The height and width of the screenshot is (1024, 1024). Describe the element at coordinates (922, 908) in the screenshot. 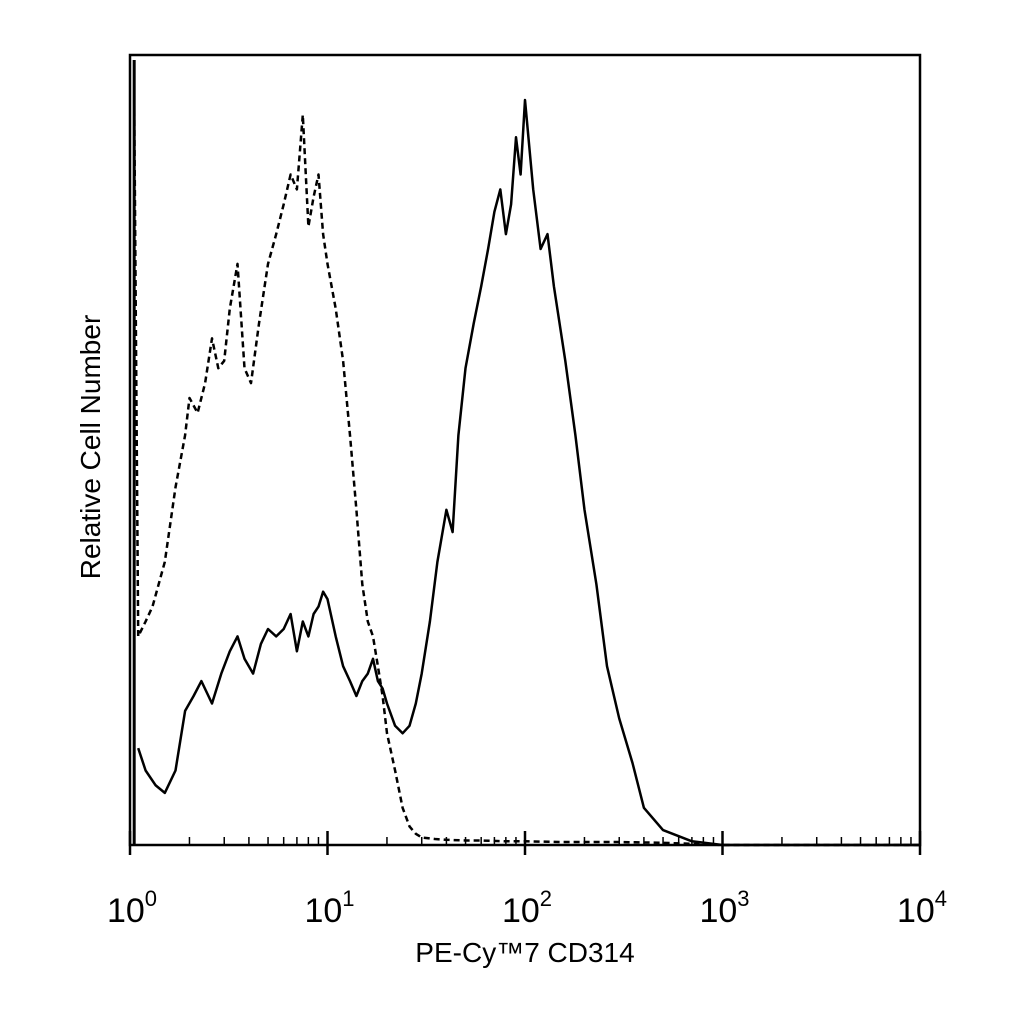

I see `x-tick-label: 10⁴` at that location.